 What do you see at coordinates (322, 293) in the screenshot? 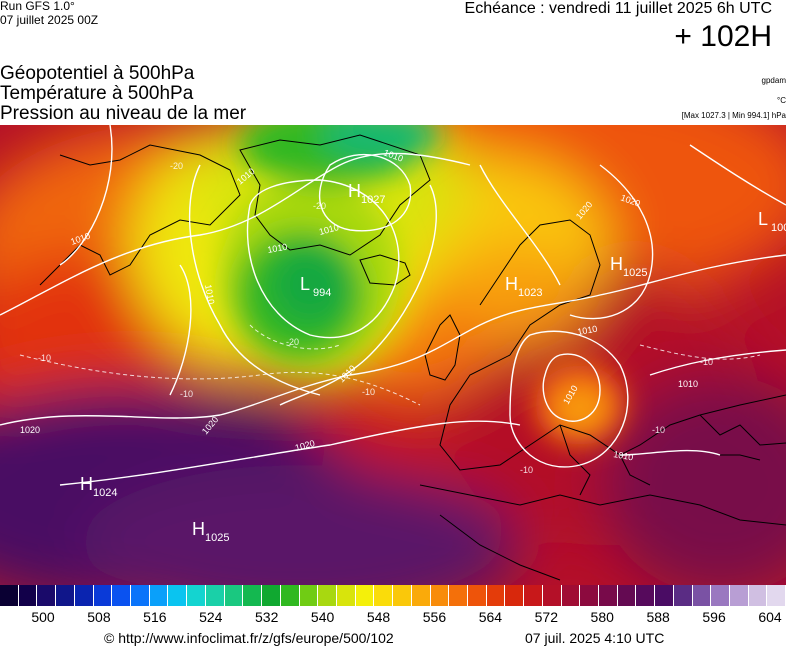
I see `pressure-center-value: 994` at bounding box center [322, 293].